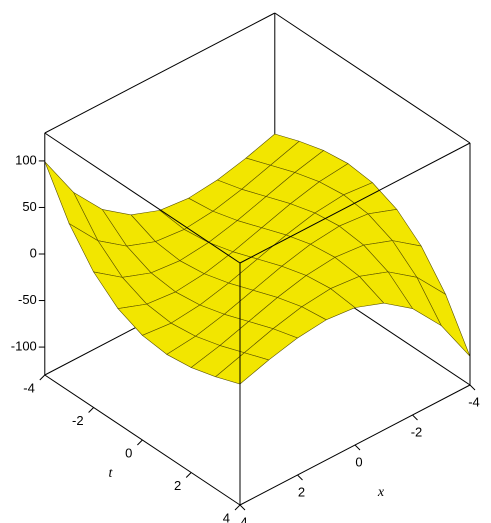 Image resolution: width=491 pixels, height=523 pixels. What do you see at coordinates (474, 401) in the screenshot?
I see `x-tick-label: -4` at bounding box center [474, 401].